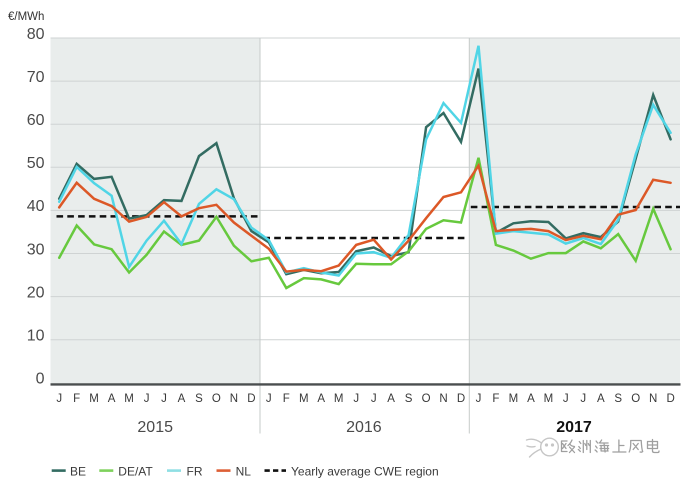  What do you see at coordinates (36, 249) in the screenshot?
I see `svg-text: 30` at bounding box center [36, 249].